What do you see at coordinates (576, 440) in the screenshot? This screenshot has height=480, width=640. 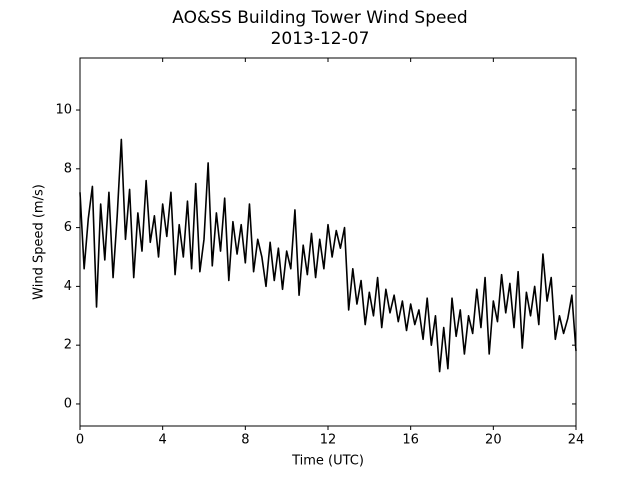 I see `x-tick-label: 24` at bounding box center [576, 440].